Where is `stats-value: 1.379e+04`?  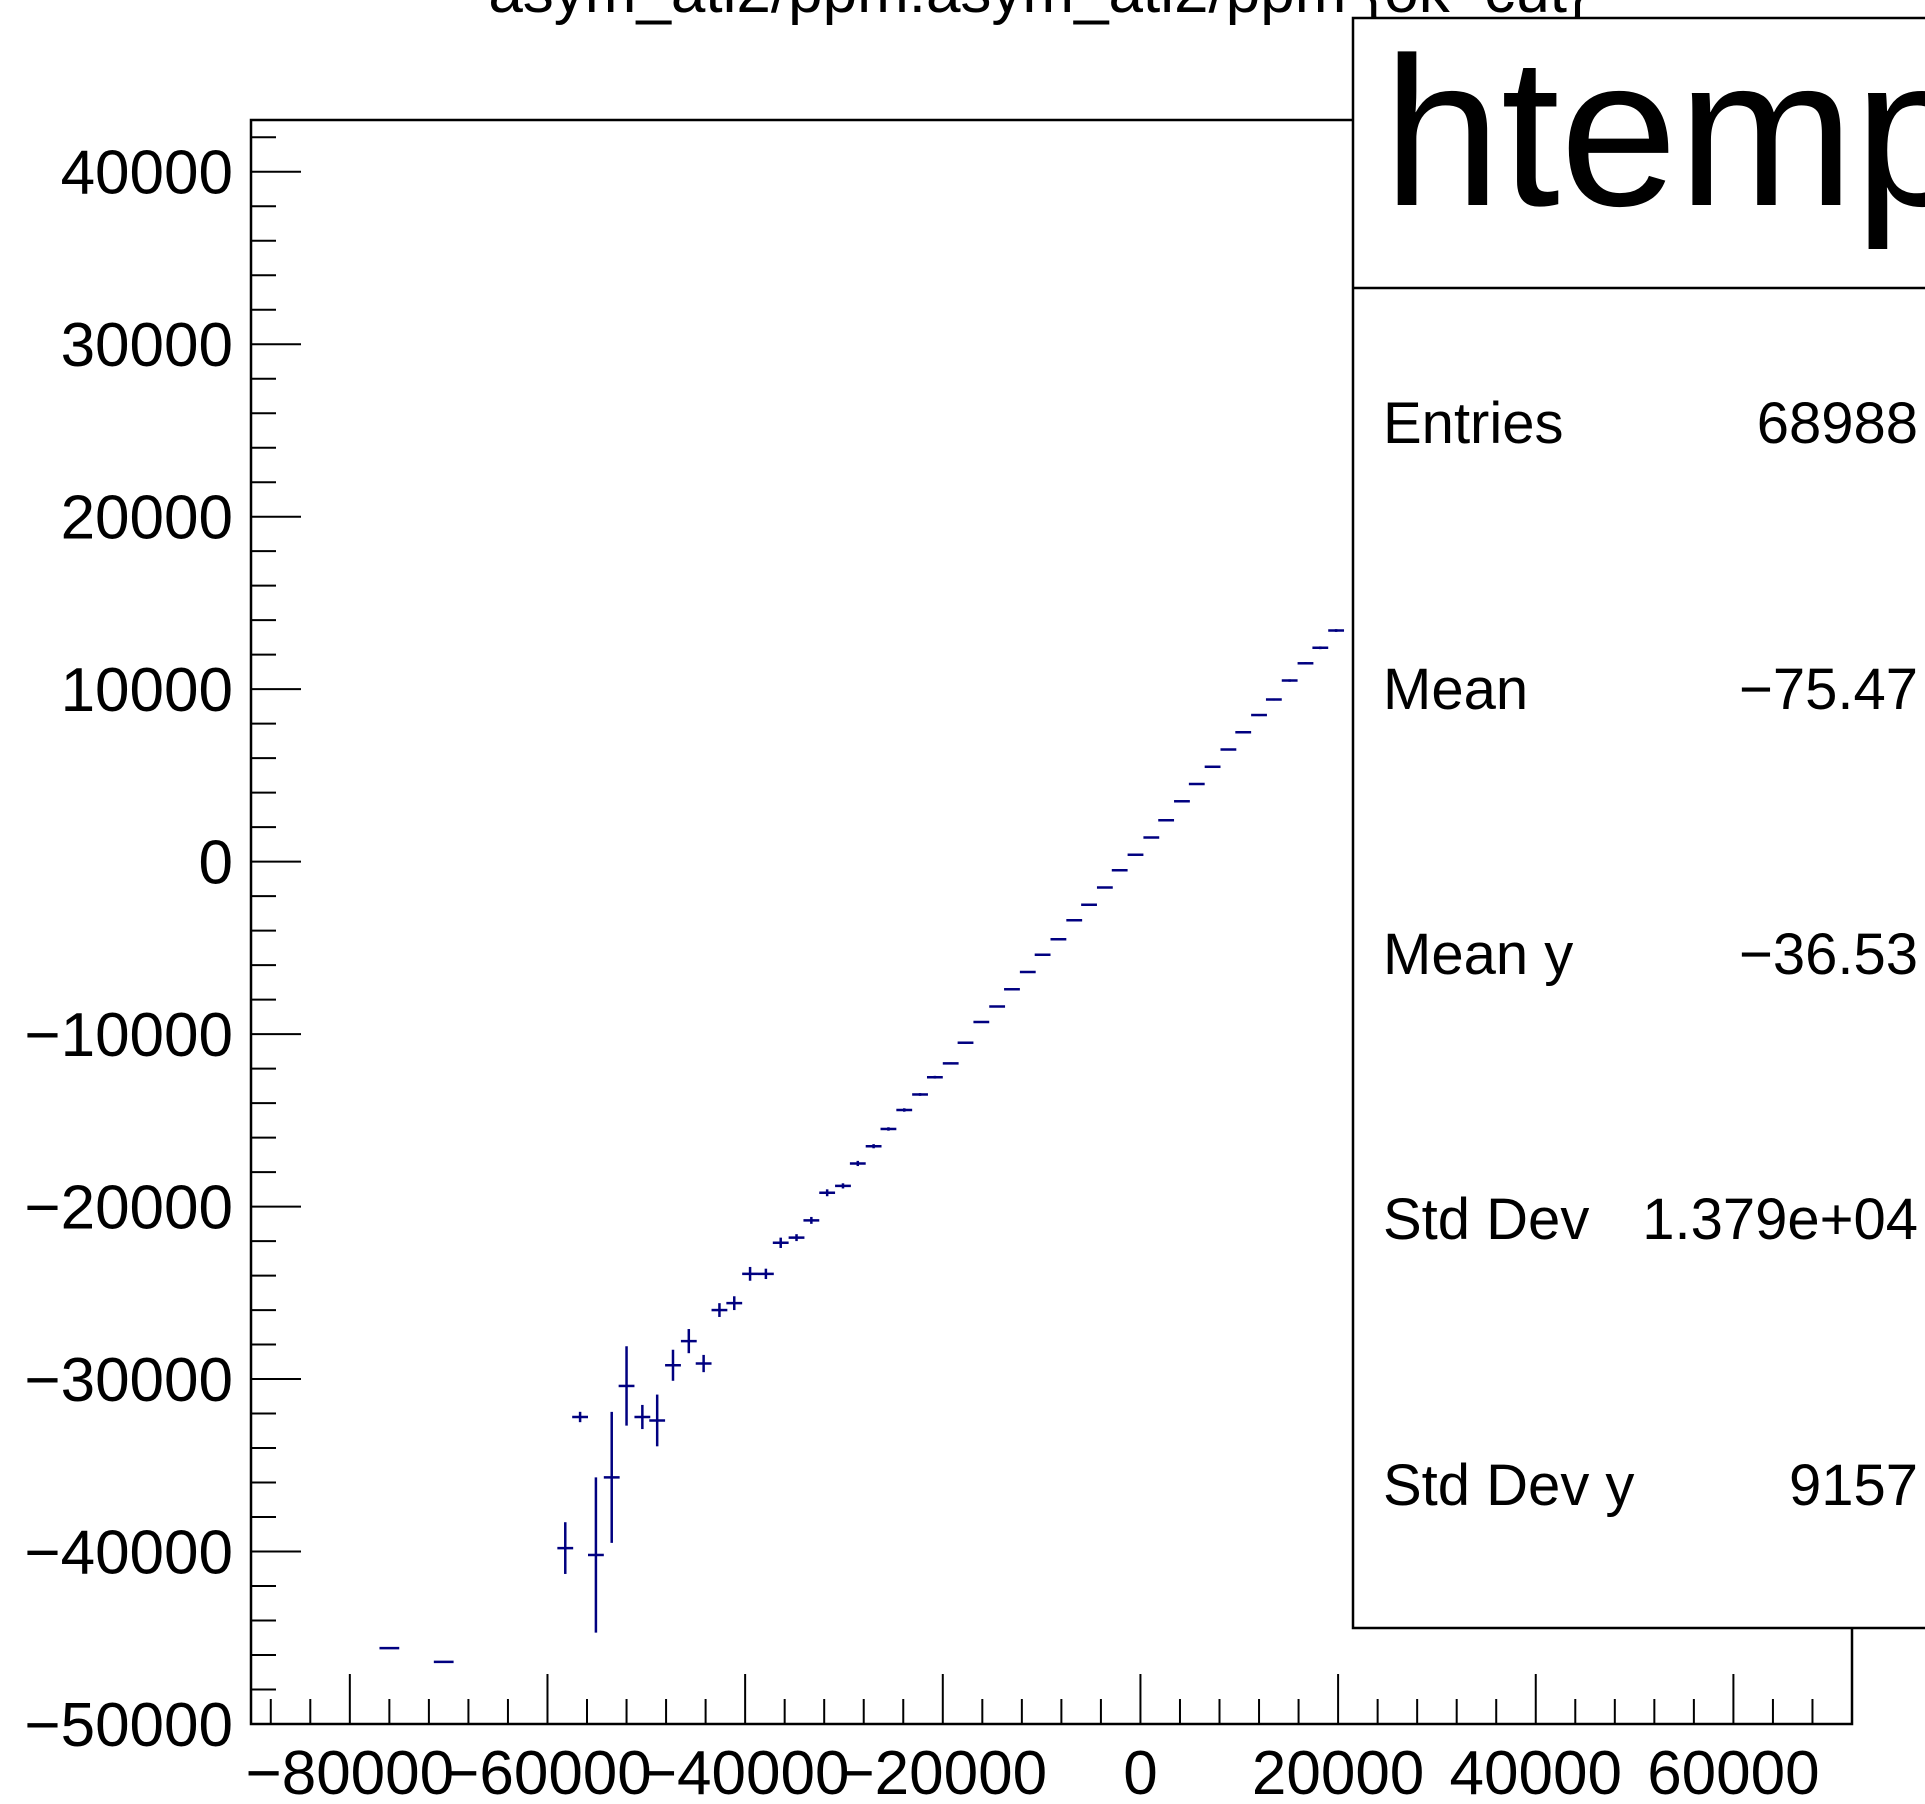 stats-value: 1.379e+04 is located at coordinates (1780, 1219).